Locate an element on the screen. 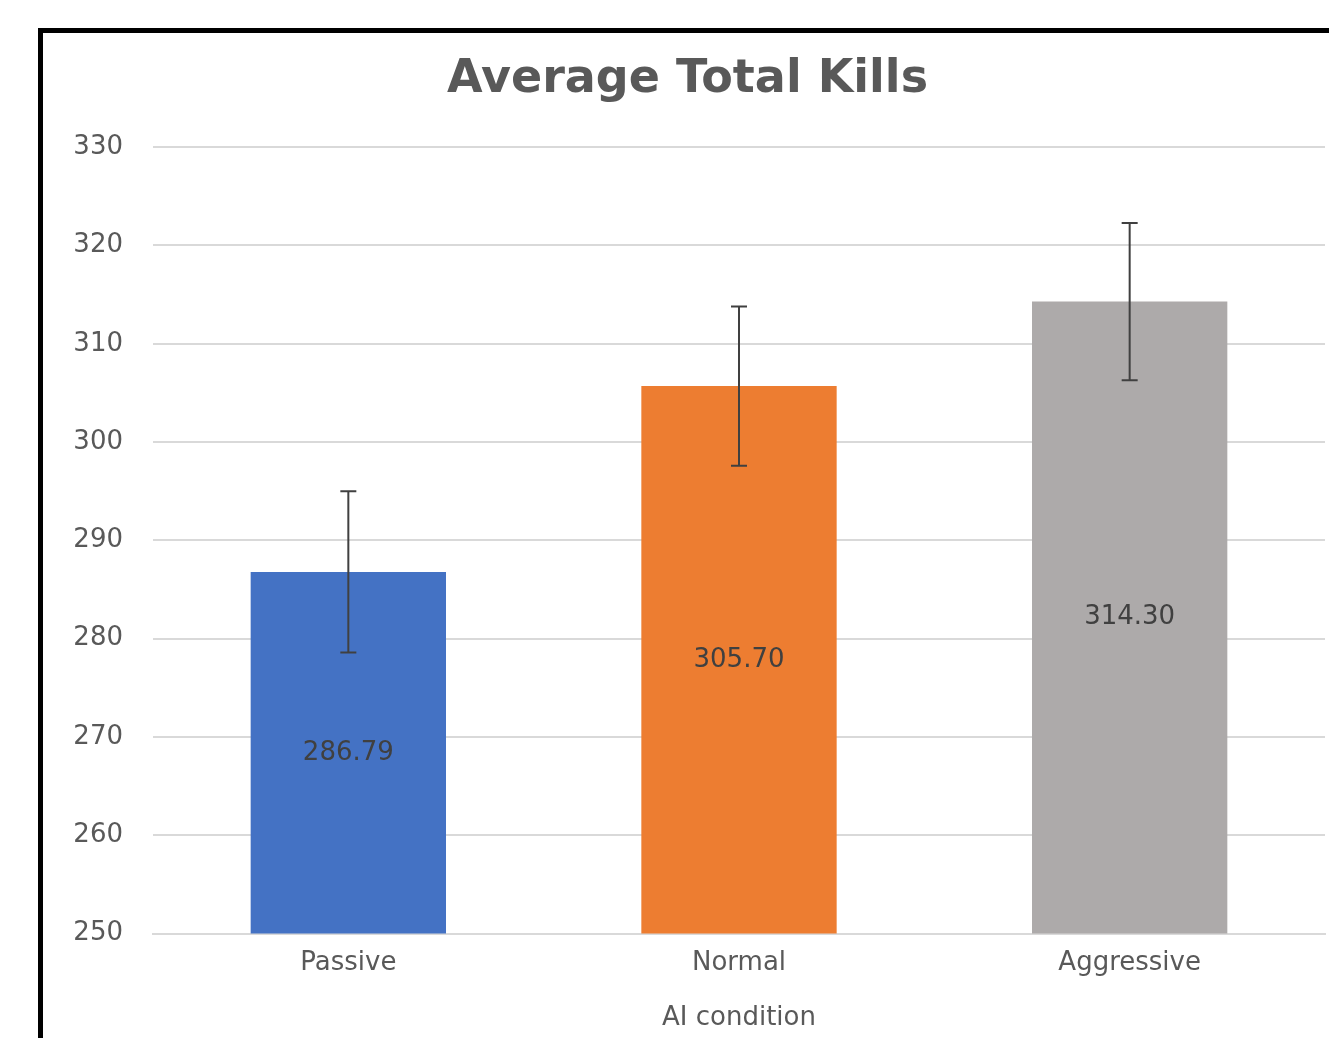 The width and height of the screenshot is (1329, 1038). x-tick-label: Aggressive is located at coordinates (1129, 960).